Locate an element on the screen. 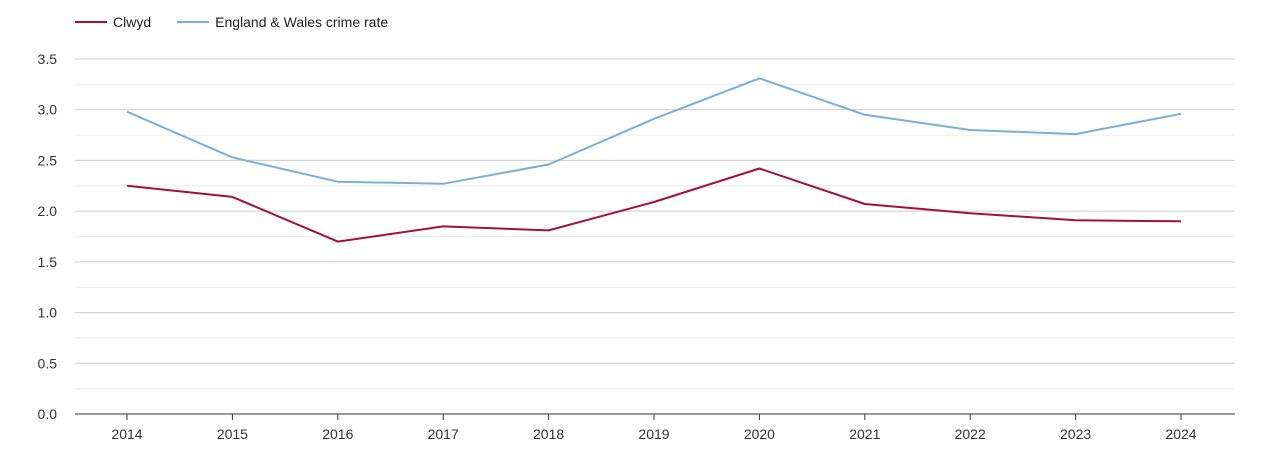  x-tick-label: 2014 is located at coordinates (126, 434).